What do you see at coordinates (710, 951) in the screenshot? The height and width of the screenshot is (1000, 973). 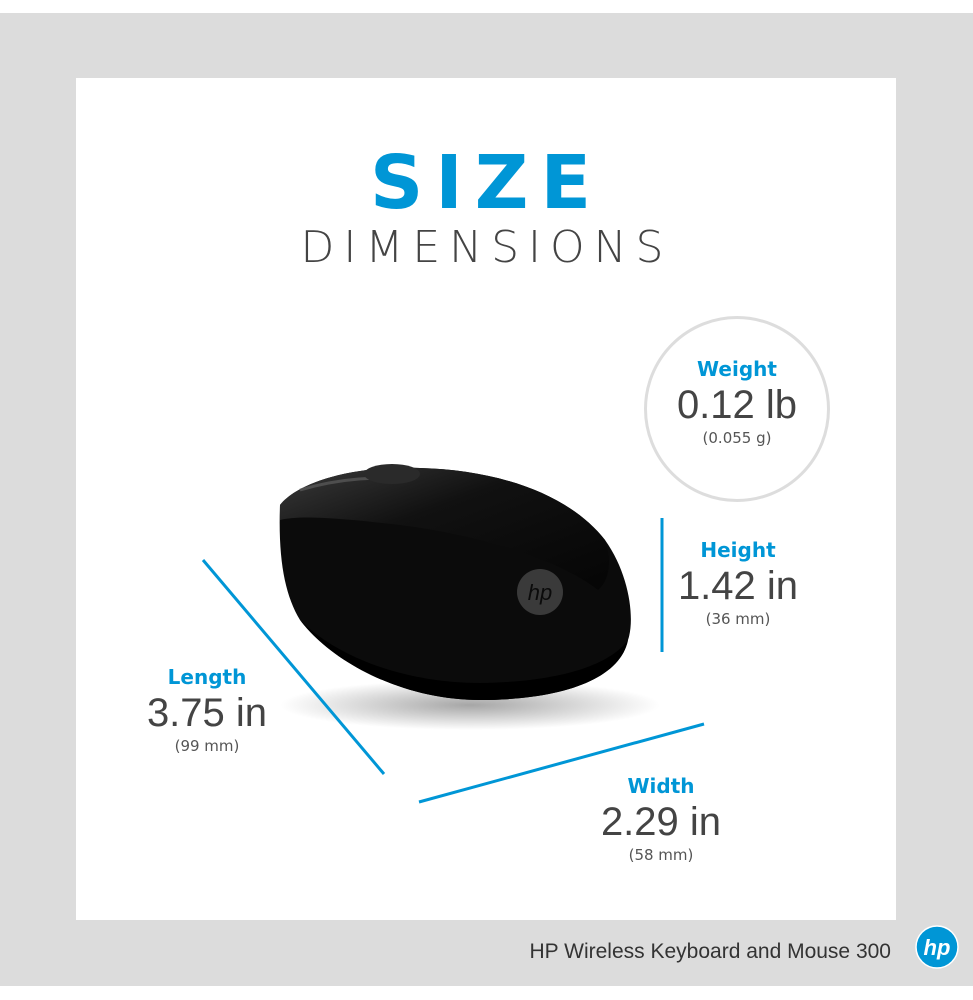 I see `product-name: HP Wireless Keyboard and Mouse 300` at bounding box center [710, 951].